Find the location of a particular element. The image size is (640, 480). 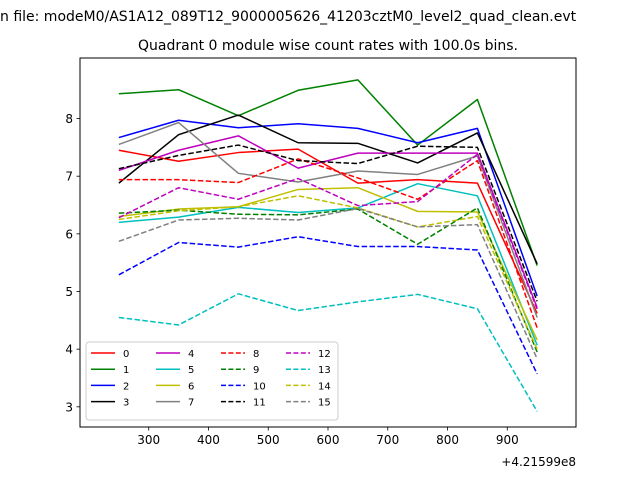

y-tick-label: 7 is located at coordinates (69, 177).